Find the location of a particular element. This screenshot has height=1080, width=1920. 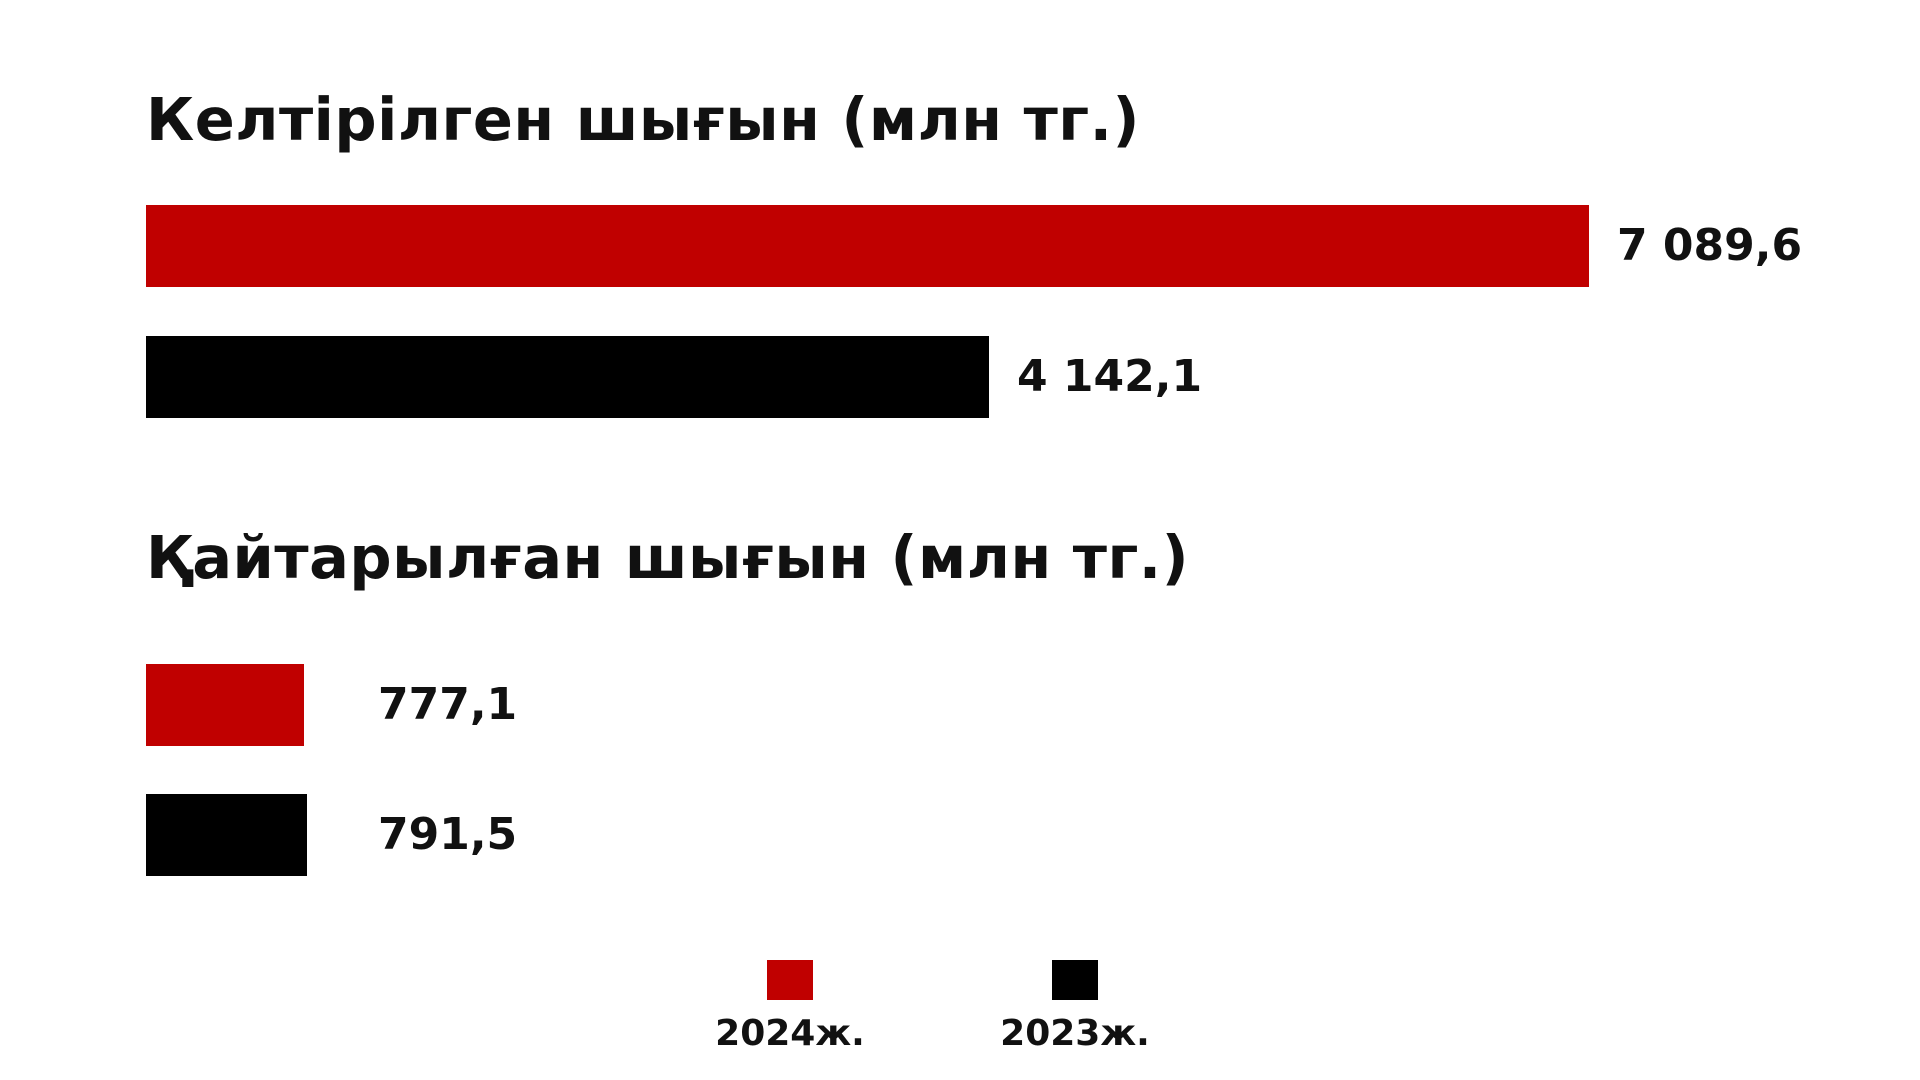

bar-value-label-chart1-0: 777,1 is located at coordinates (448, 704).